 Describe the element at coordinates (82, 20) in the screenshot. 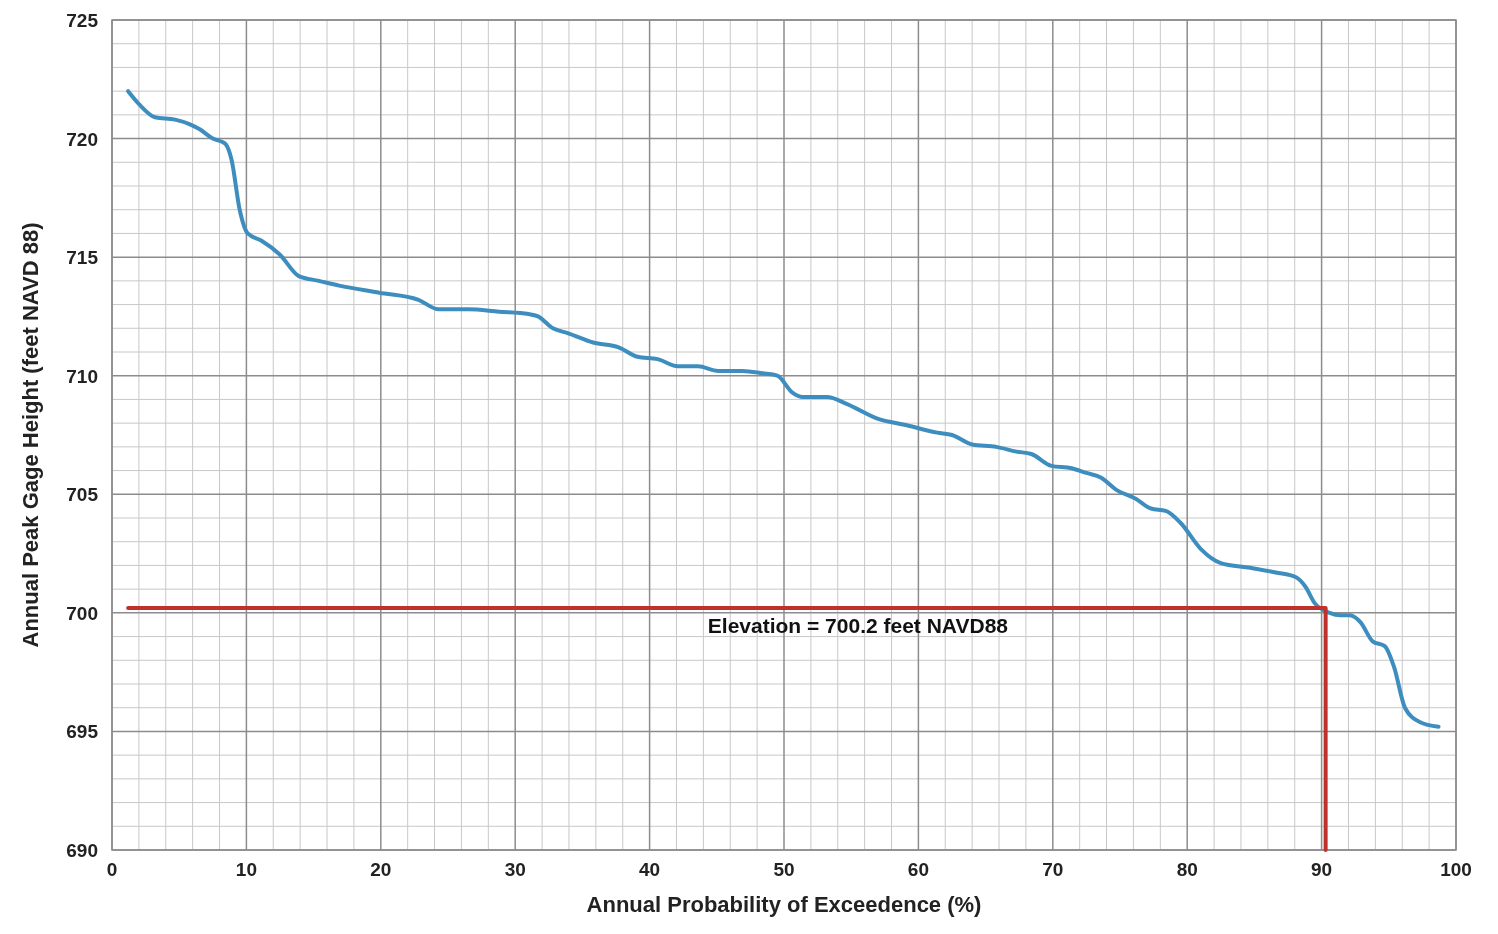

I see `y-tick-label: 725` at that location.